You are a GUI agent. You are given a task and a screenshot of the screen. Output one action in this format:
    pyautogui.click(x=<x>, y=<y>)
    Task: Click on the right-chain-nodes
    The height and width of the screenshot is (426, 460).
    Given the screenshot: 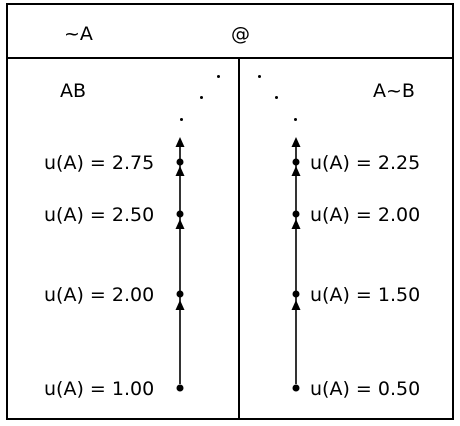 What is the action you would take?
    pyautogui.click(x=296, y=275)
    